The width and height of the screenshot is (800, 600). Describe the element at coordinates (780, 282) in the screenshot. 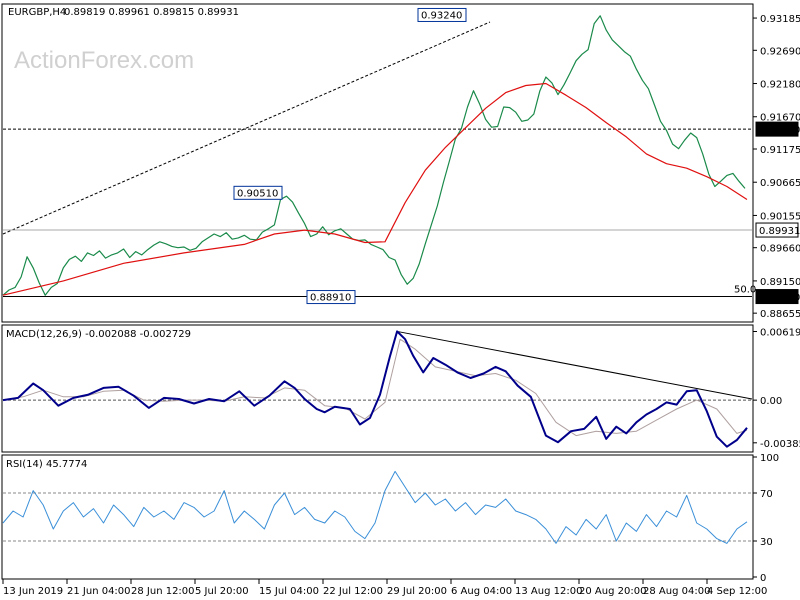

I see `y-tick-label: 0.89150` at that location.